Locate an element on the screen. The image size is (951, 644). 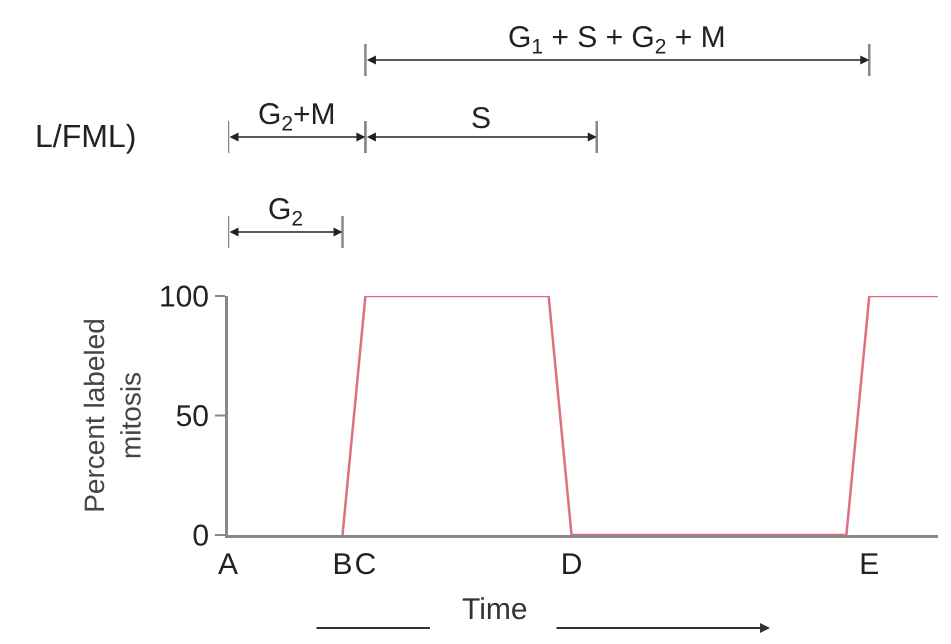
text: G$_{2}$+M is located at coordinates (297, 117).